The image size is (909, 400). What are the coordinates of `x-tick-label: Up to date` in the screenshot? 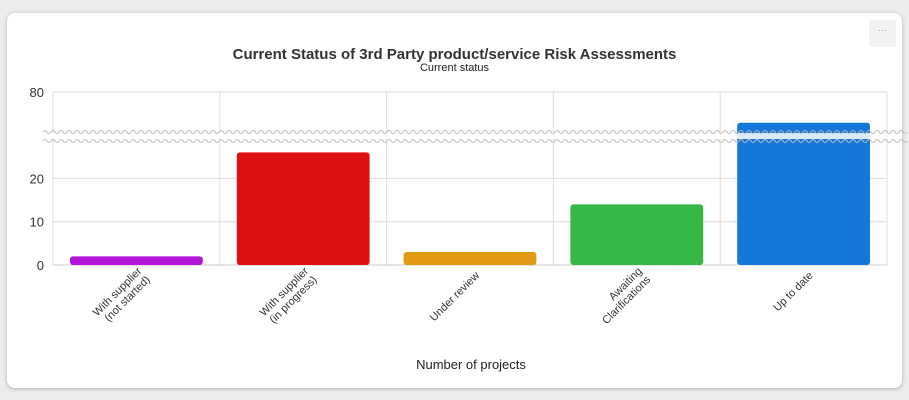 It's located at (793, 292).